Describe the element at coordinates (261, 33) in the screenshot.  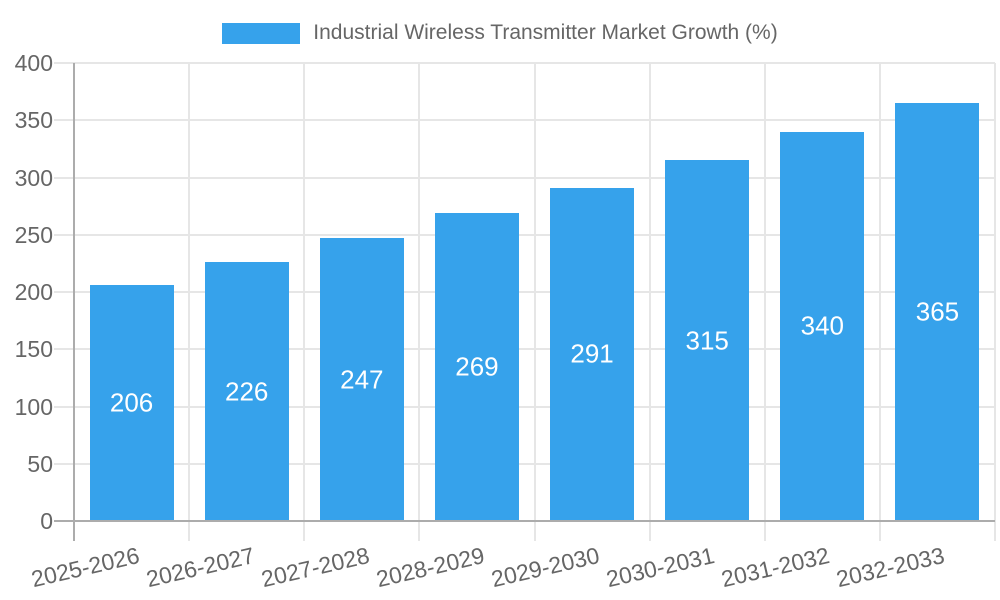
I see `legend-swatch` at that location.